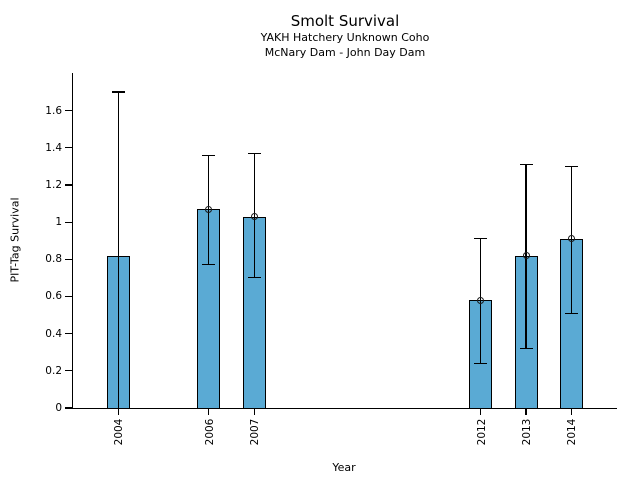 This screenshot has width=640, height=480. What do you see at coordinates (571, 239) in the screenshot?
I see `point-marker-2014` at bounding box center [571, 239].